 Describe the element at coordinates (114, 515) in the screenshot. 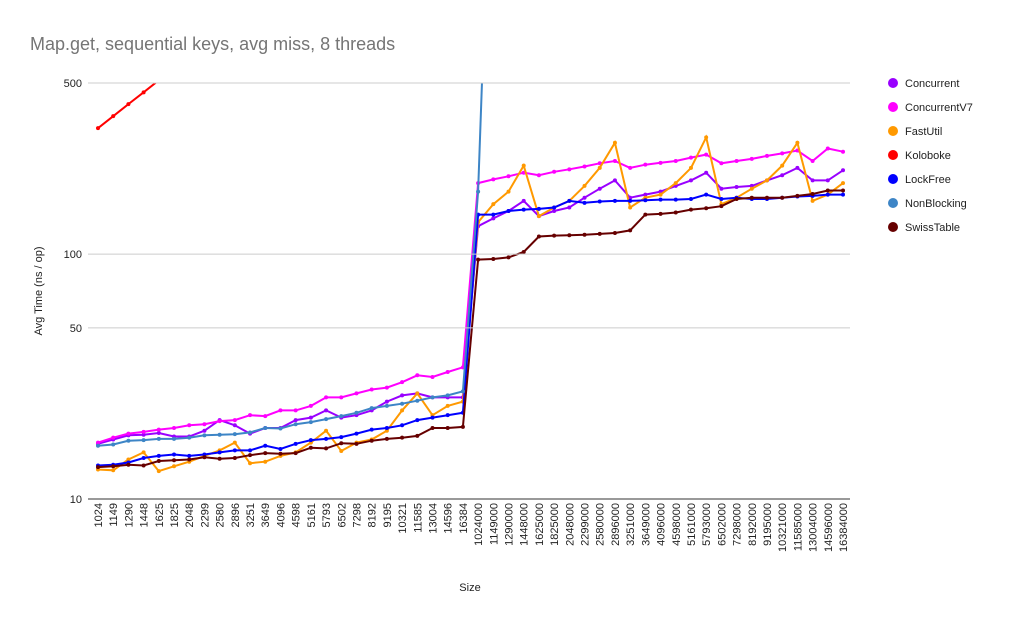

I see `x-tick-label: 1149` at that location.